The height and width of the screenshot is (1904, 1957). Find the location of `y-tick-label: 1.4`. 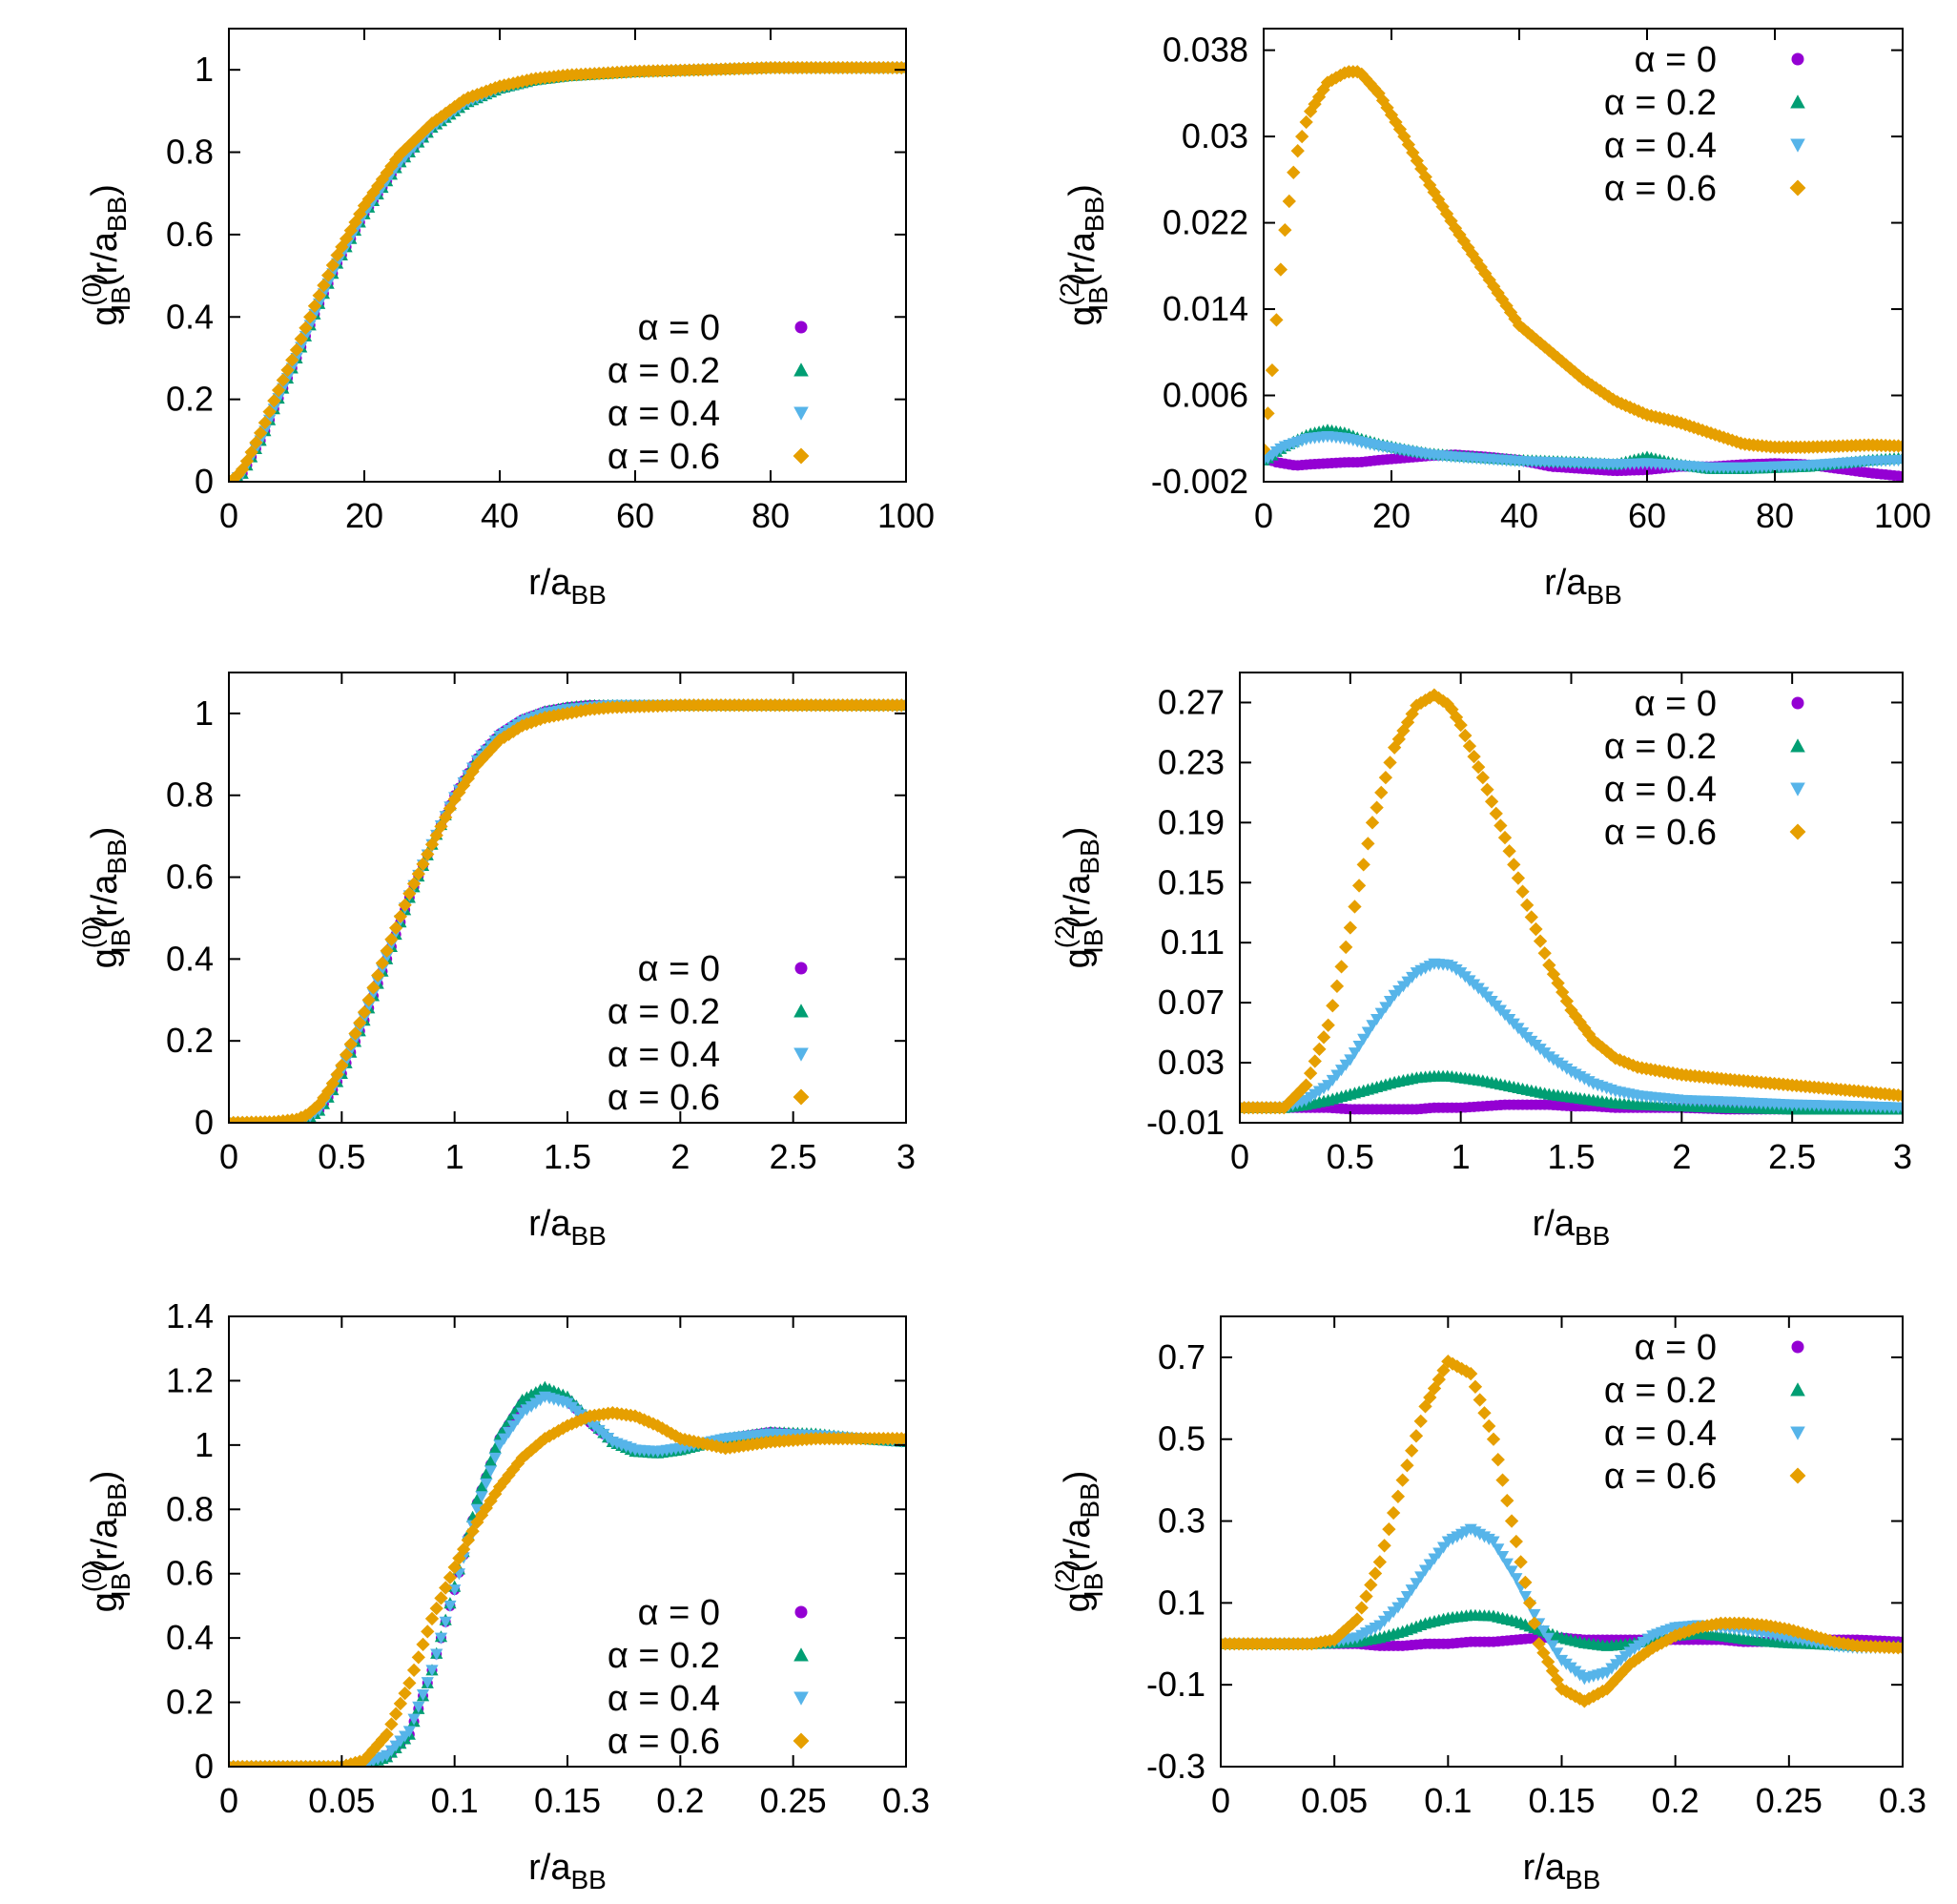

y-tick-label: 1.4 is located at coordinates (190, 1315).